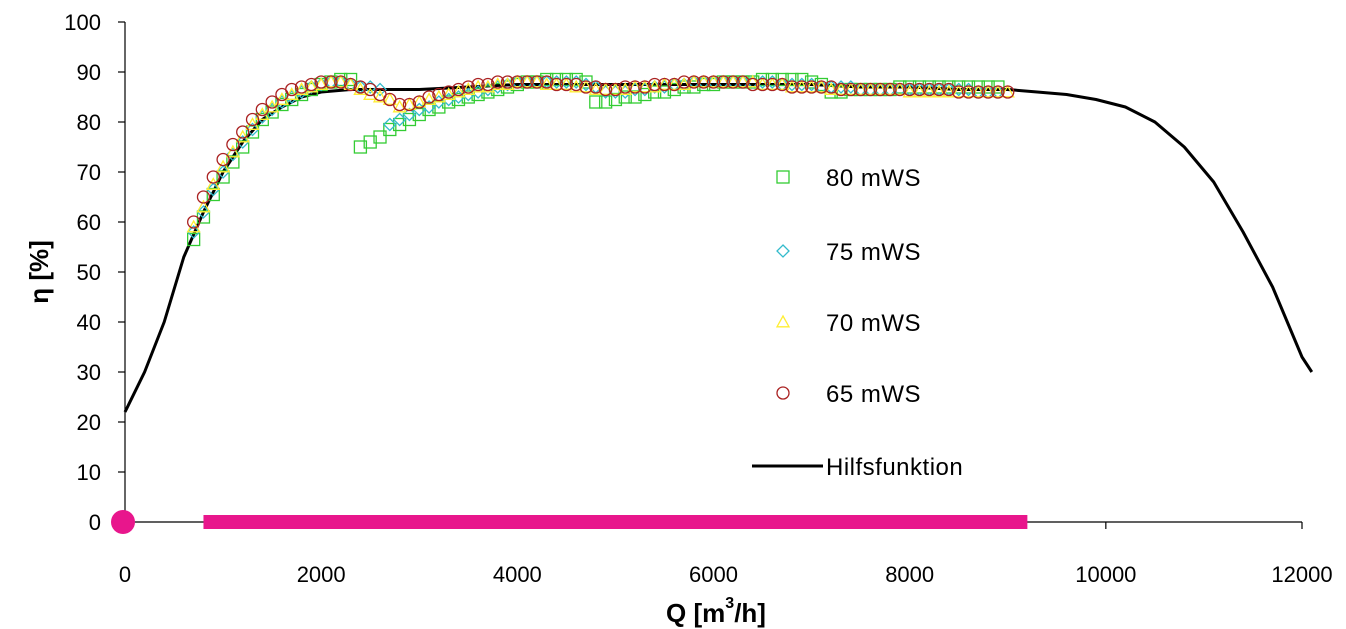 The image size is (1346, 629). Describe the element at coordinates (123, 522) in the screenshot. I see `origin-marker` at that location.